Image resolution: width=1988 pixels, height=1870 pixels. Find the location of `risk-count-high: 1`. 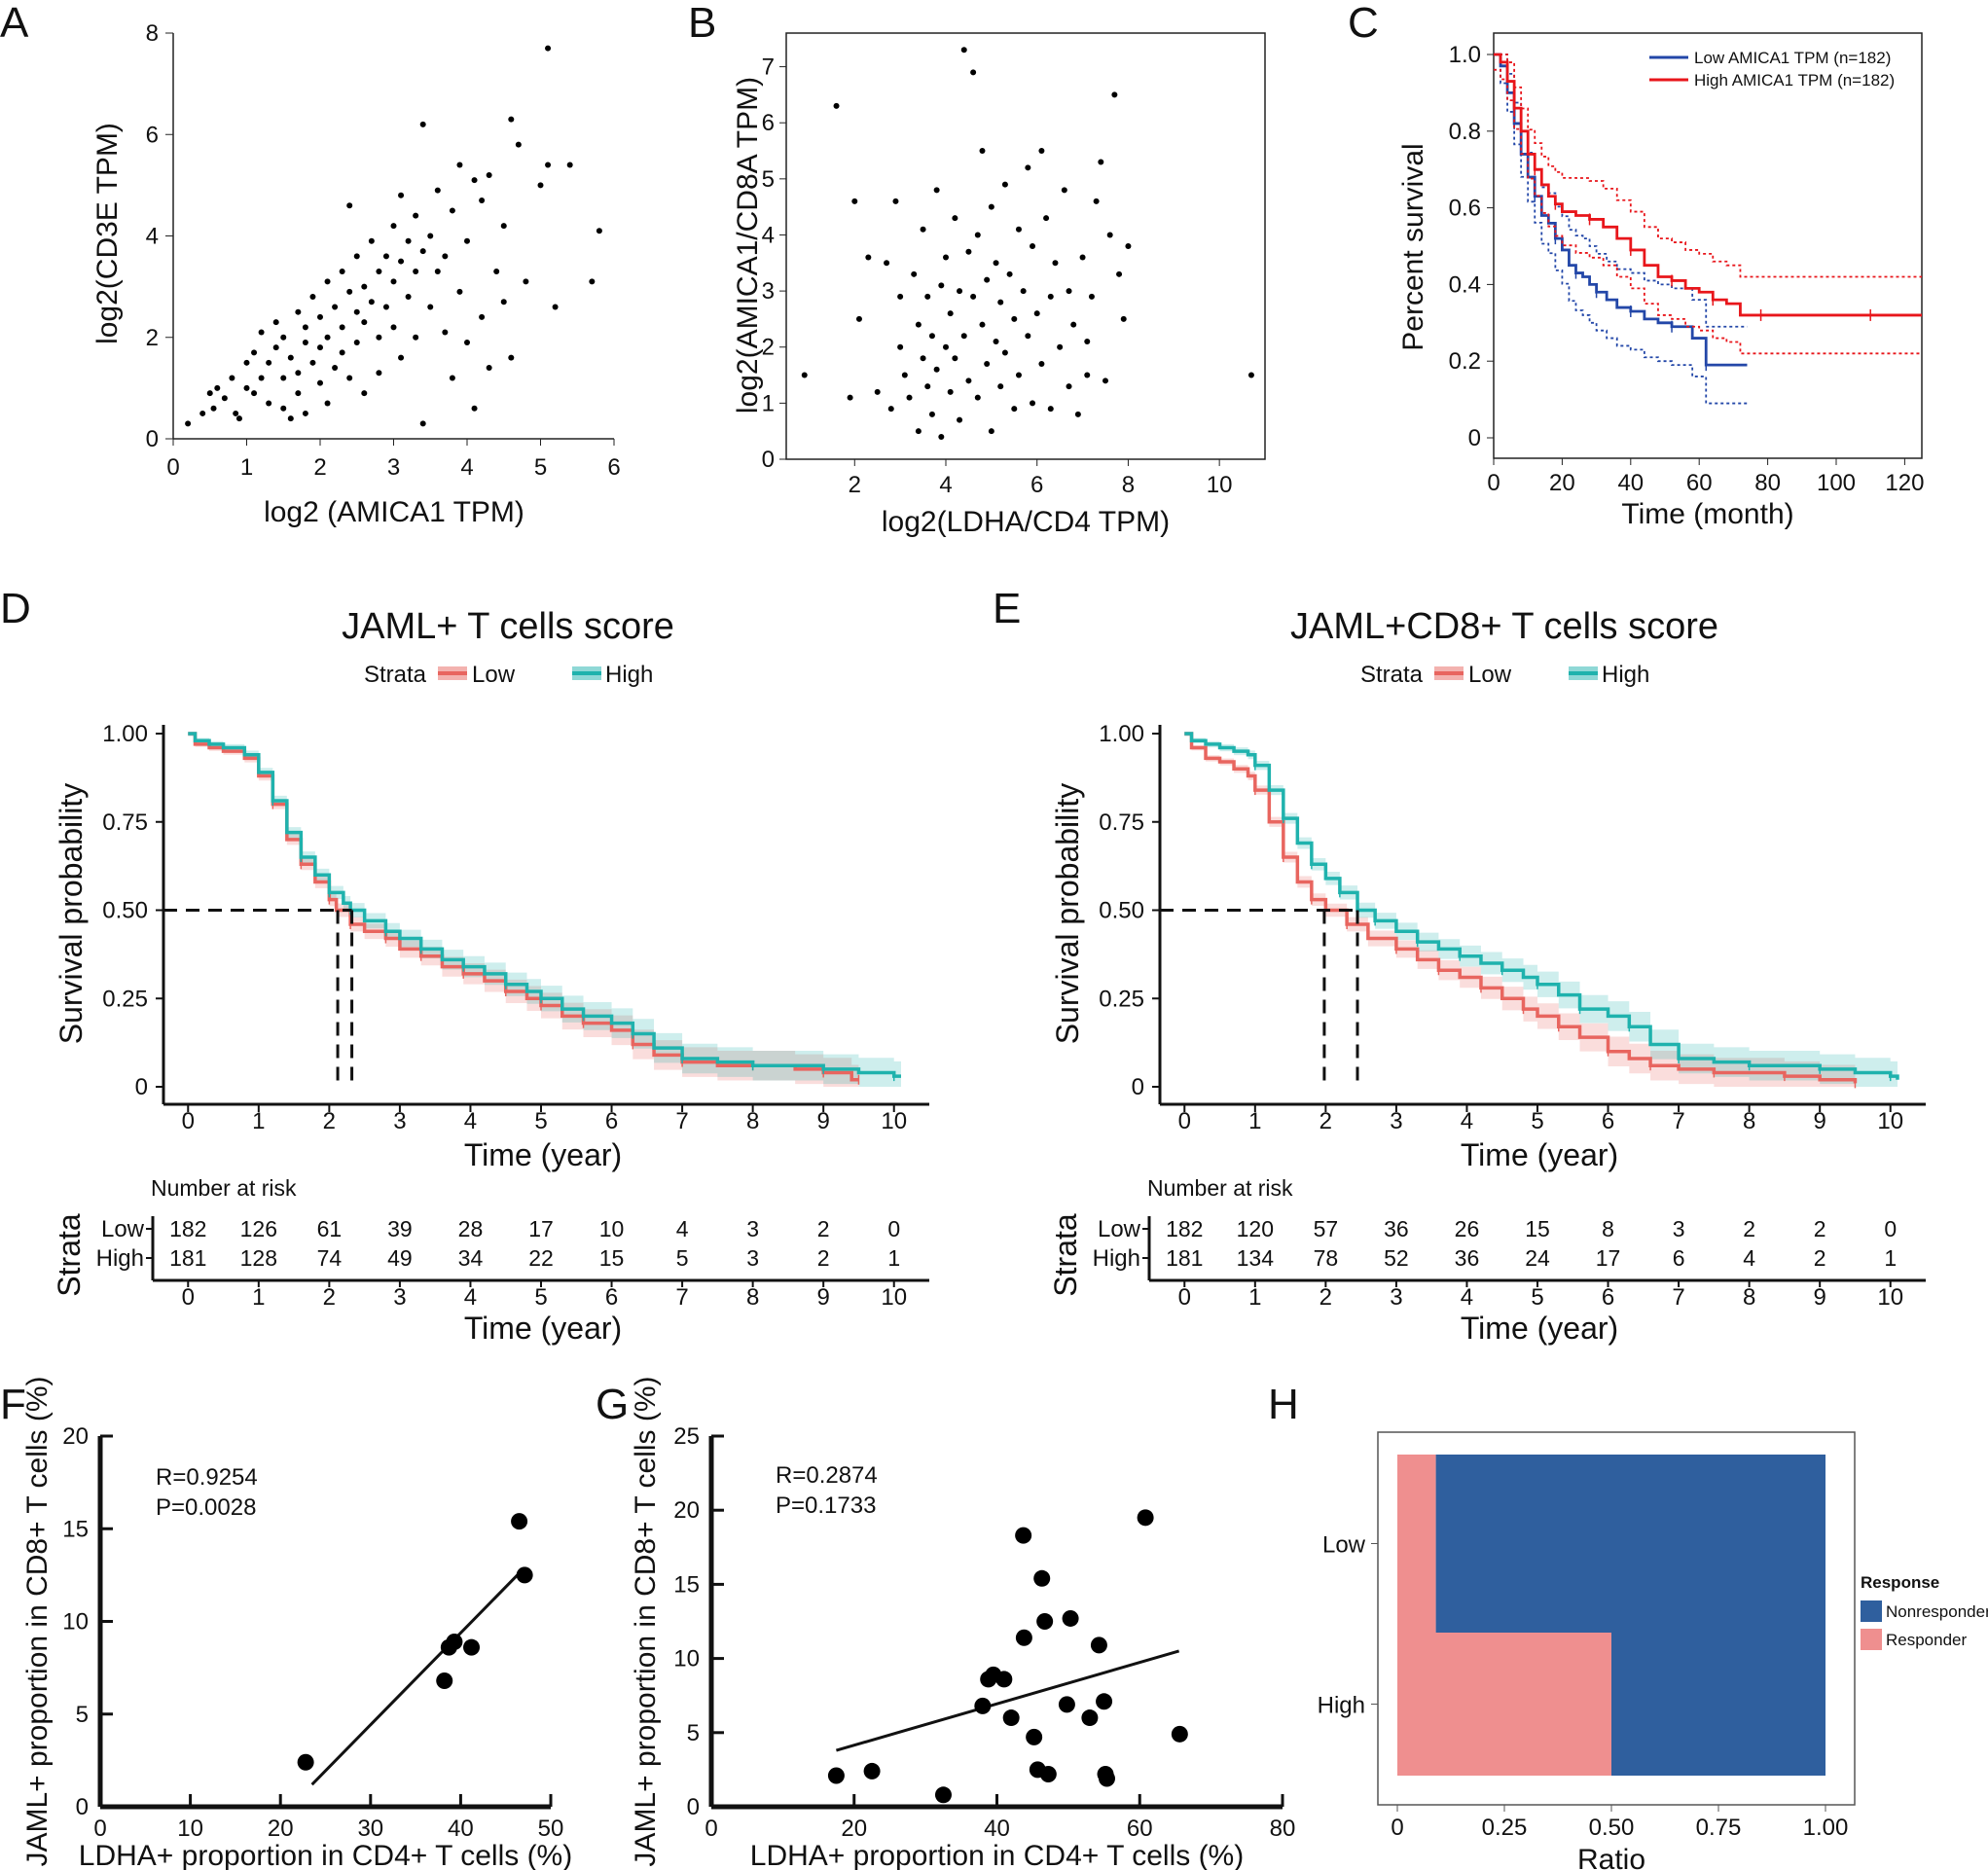

risk-count-high: 1 is located at coordinates (1890, 1258).